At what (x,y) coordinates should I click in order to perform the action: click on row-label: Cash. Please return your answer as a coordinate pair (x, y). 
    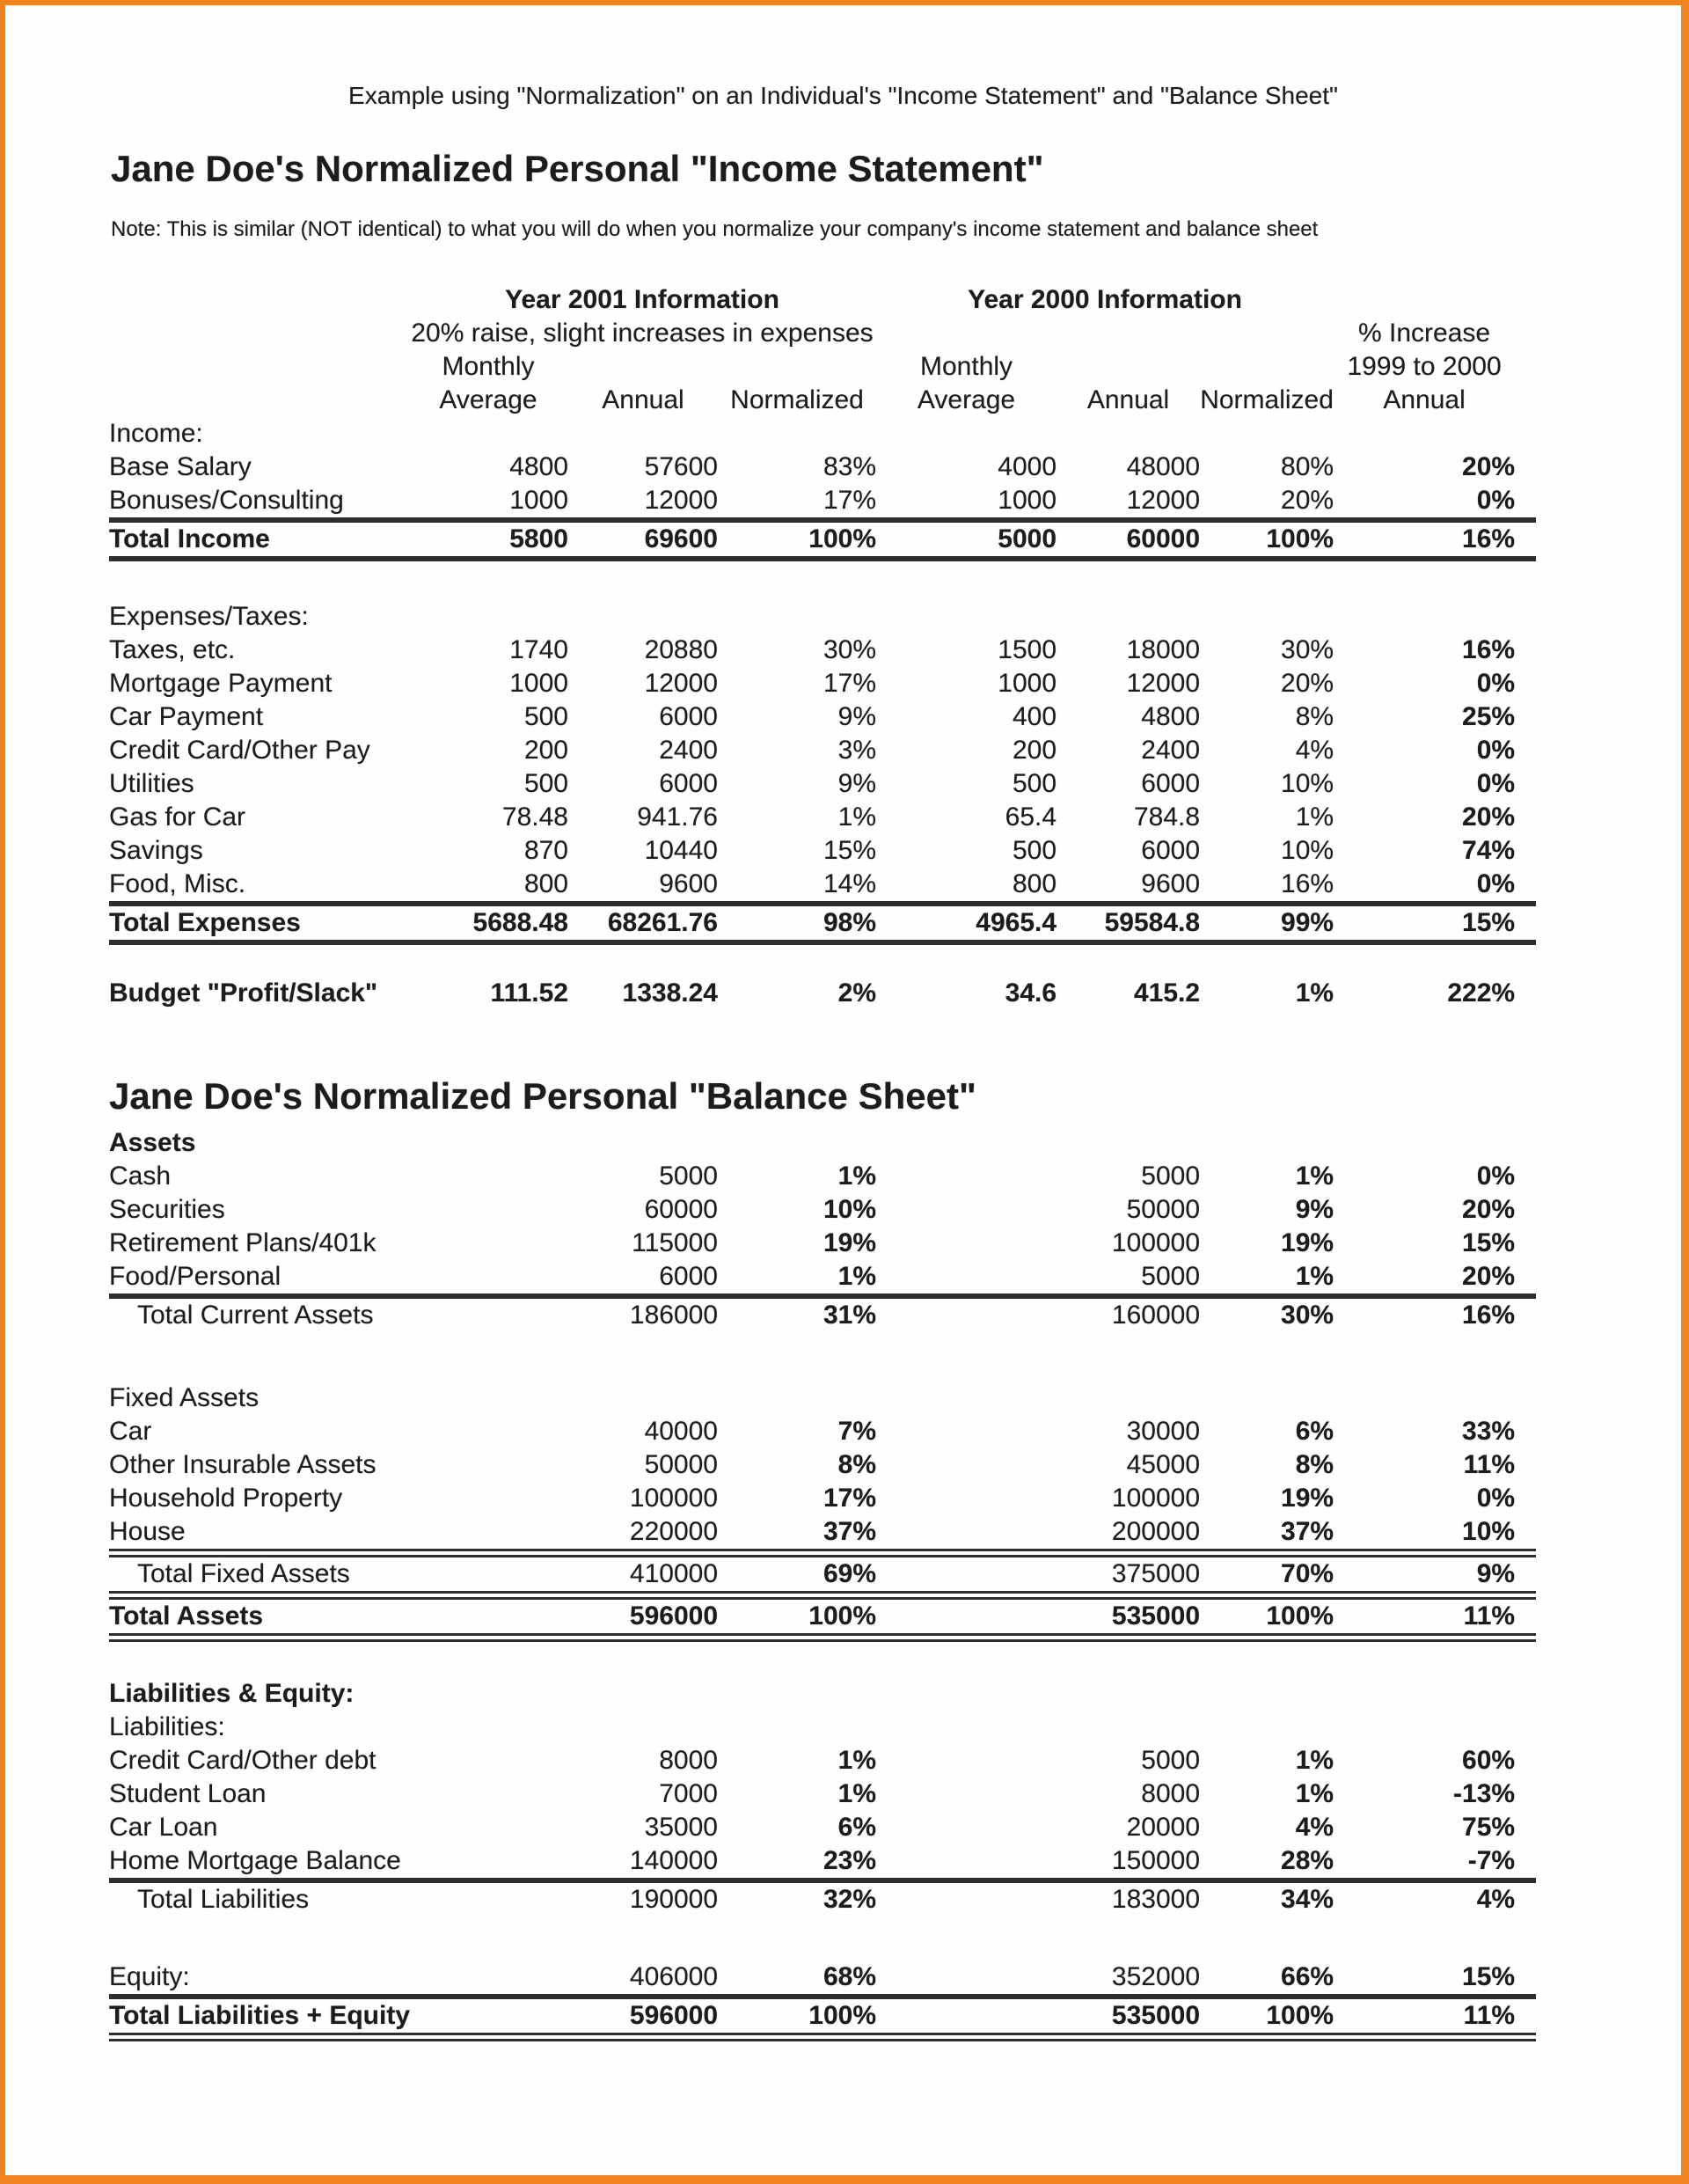
    Looking at the image, I should click on (140, 1176).